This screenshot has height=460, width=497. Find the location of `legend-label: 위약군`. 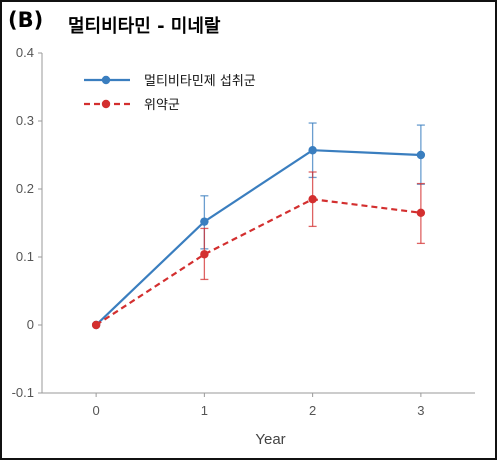

legend-label: 위약군 is located at coordinates (162, 105).